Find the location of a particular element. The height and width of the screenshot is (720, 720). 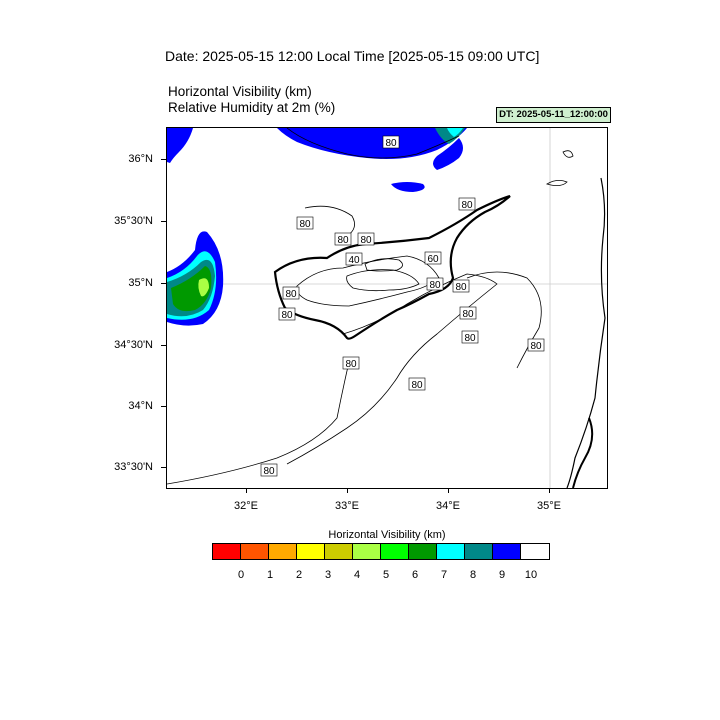

lon-label-34e: 34°E is located at coordinates (448, 506).